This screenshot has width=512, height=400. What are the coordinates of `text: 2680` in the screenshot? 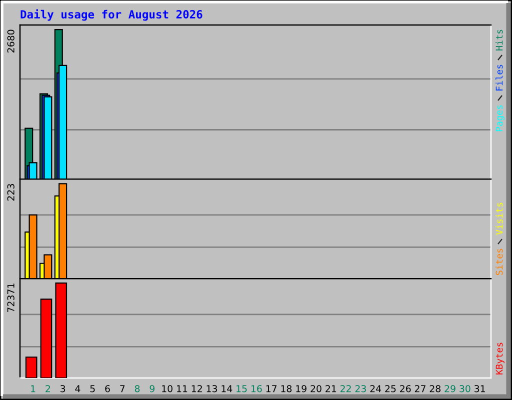 It's located at (10, 41).